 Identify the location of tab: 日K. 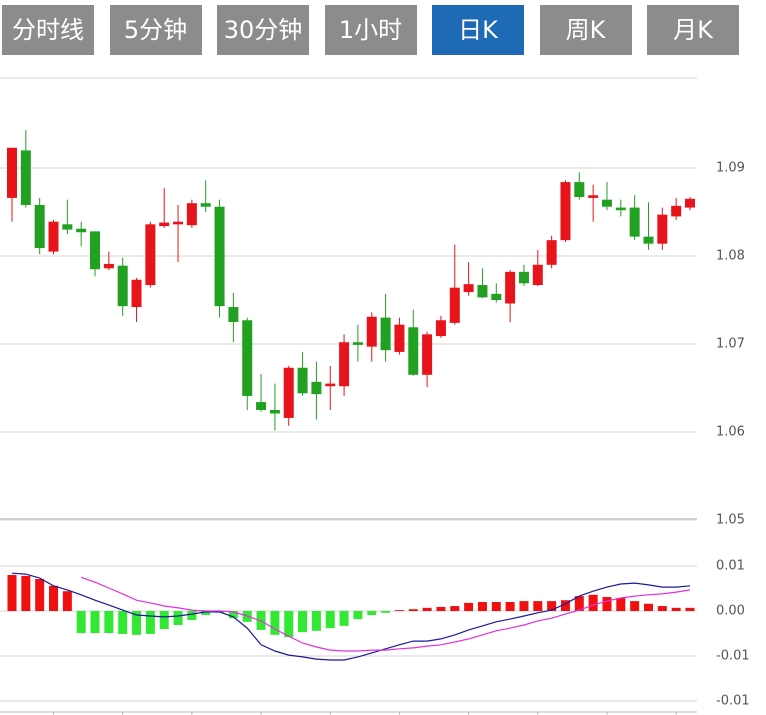
(478, 30).